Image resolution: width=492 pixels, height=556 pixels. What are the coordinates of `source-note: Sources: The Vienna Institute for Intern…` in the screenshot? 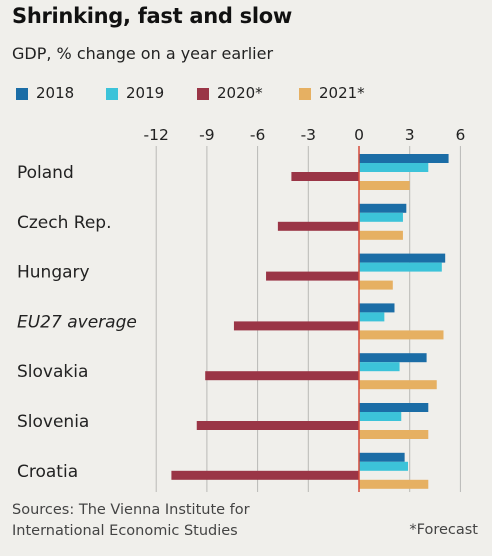 It's located at (131, 521).